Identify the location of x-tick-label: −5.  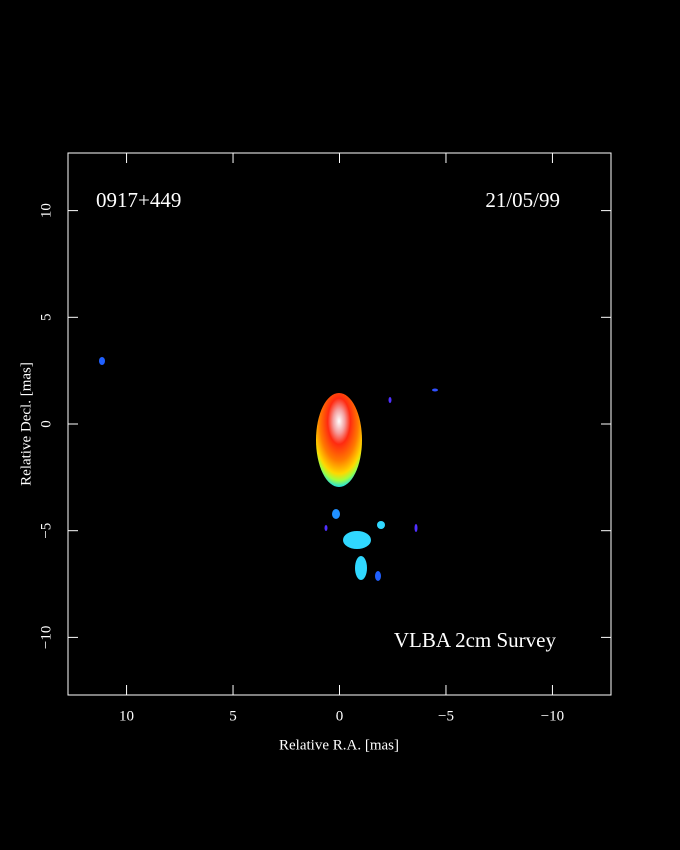
(446, 716).